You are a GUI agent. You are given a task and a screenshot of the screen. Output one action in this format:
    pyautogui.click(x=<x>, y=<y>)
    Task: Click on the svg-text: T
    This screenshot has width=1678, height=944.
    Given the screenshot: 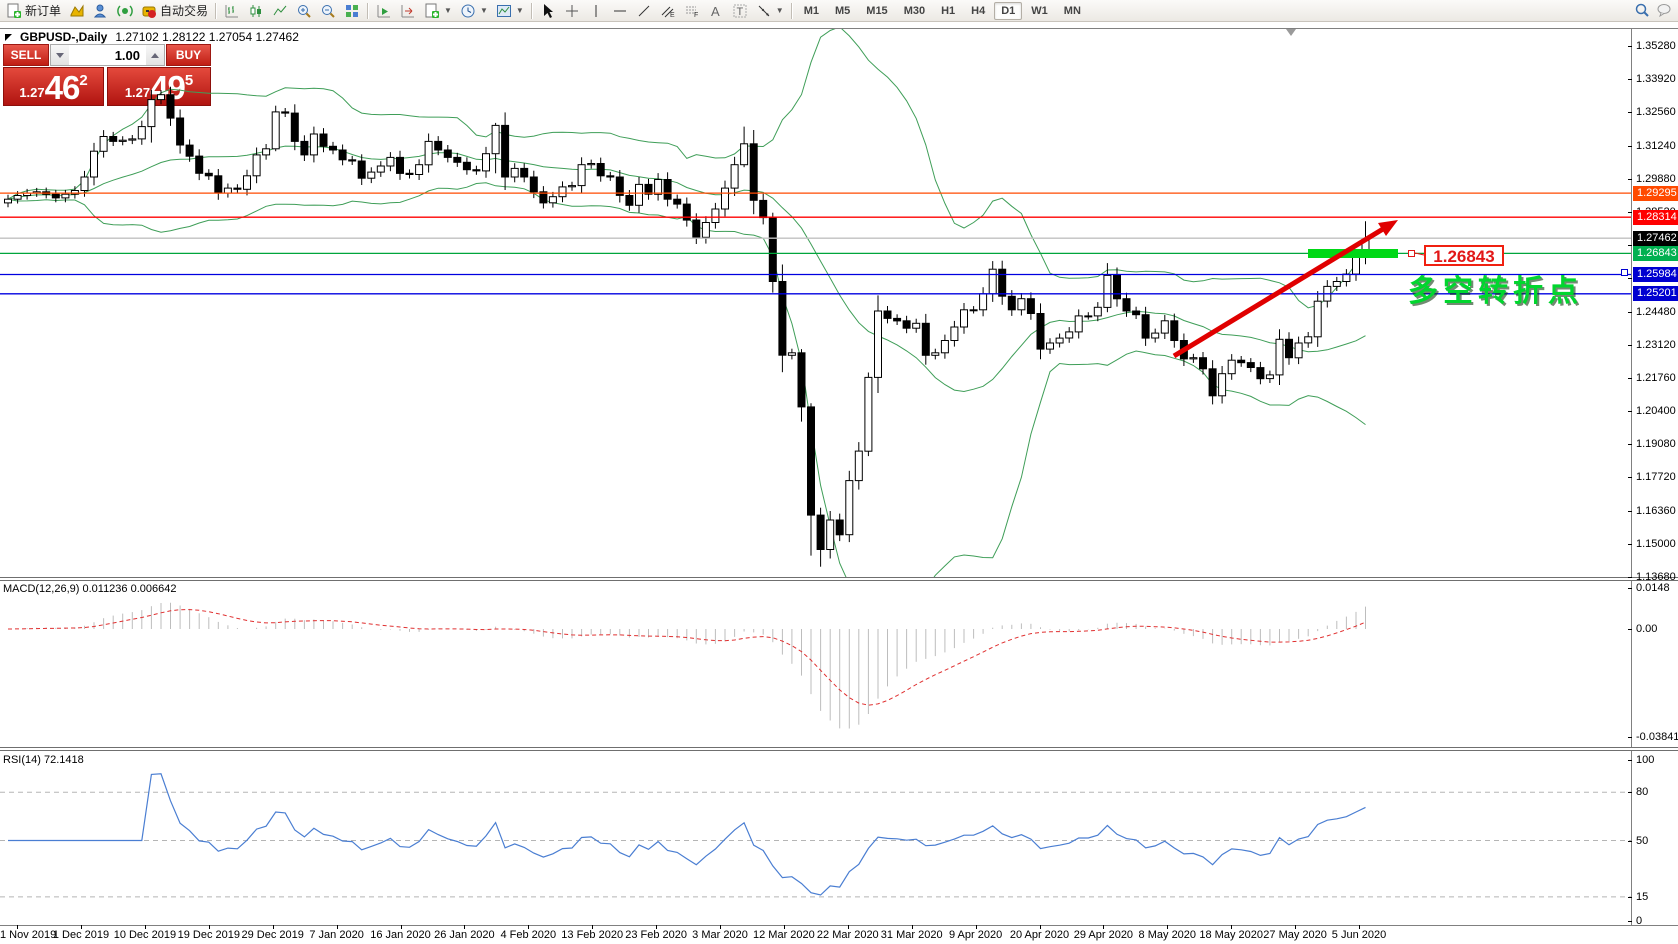 What is the action you would take?
    pyautogui.click(x=739, y=12)
    